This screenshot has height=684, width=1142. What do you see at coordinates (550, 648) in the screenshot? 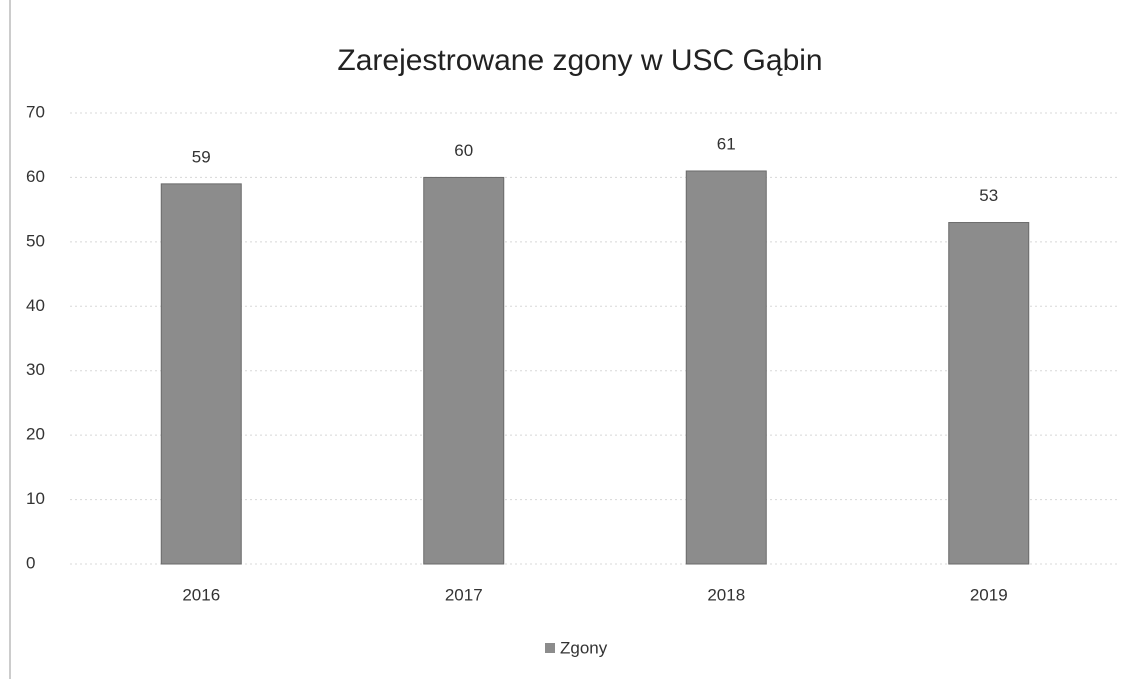
I see `legend-swatch` at bounding box center [550, 648].